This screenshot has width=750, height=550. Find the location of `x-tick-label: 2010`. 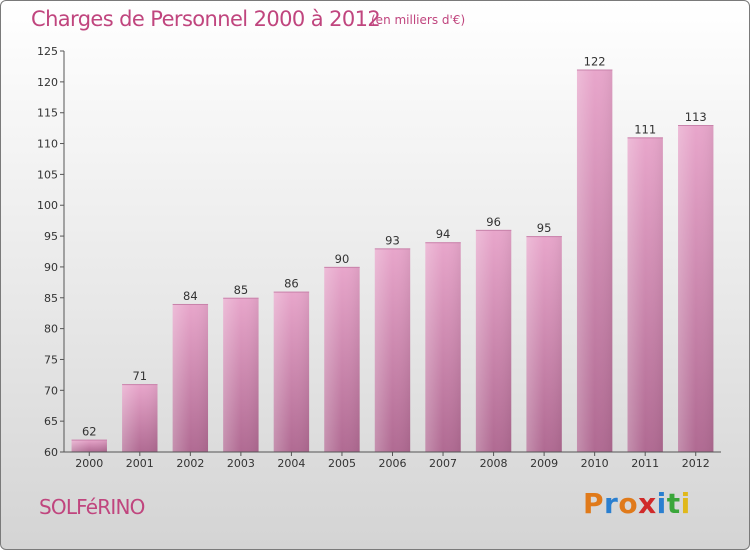

x-tick-label: 2010 is located at coordinates (595, 463).